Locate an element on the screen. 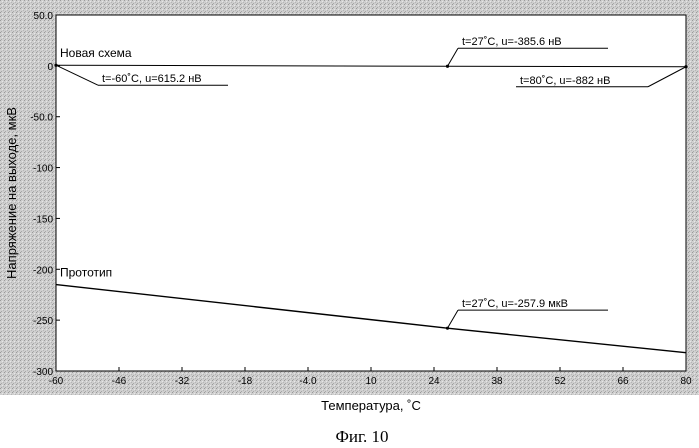 This screenshot has width=699, height=448. x-tick-label: 66 is located at coordinates (623, 381).